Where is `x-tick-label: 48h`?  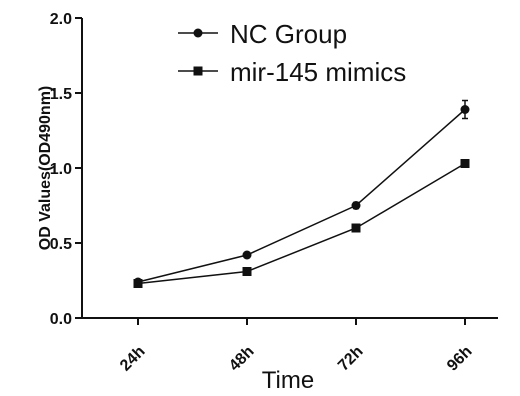 x-tick-label: 48h is located at coordinates (242, 359).